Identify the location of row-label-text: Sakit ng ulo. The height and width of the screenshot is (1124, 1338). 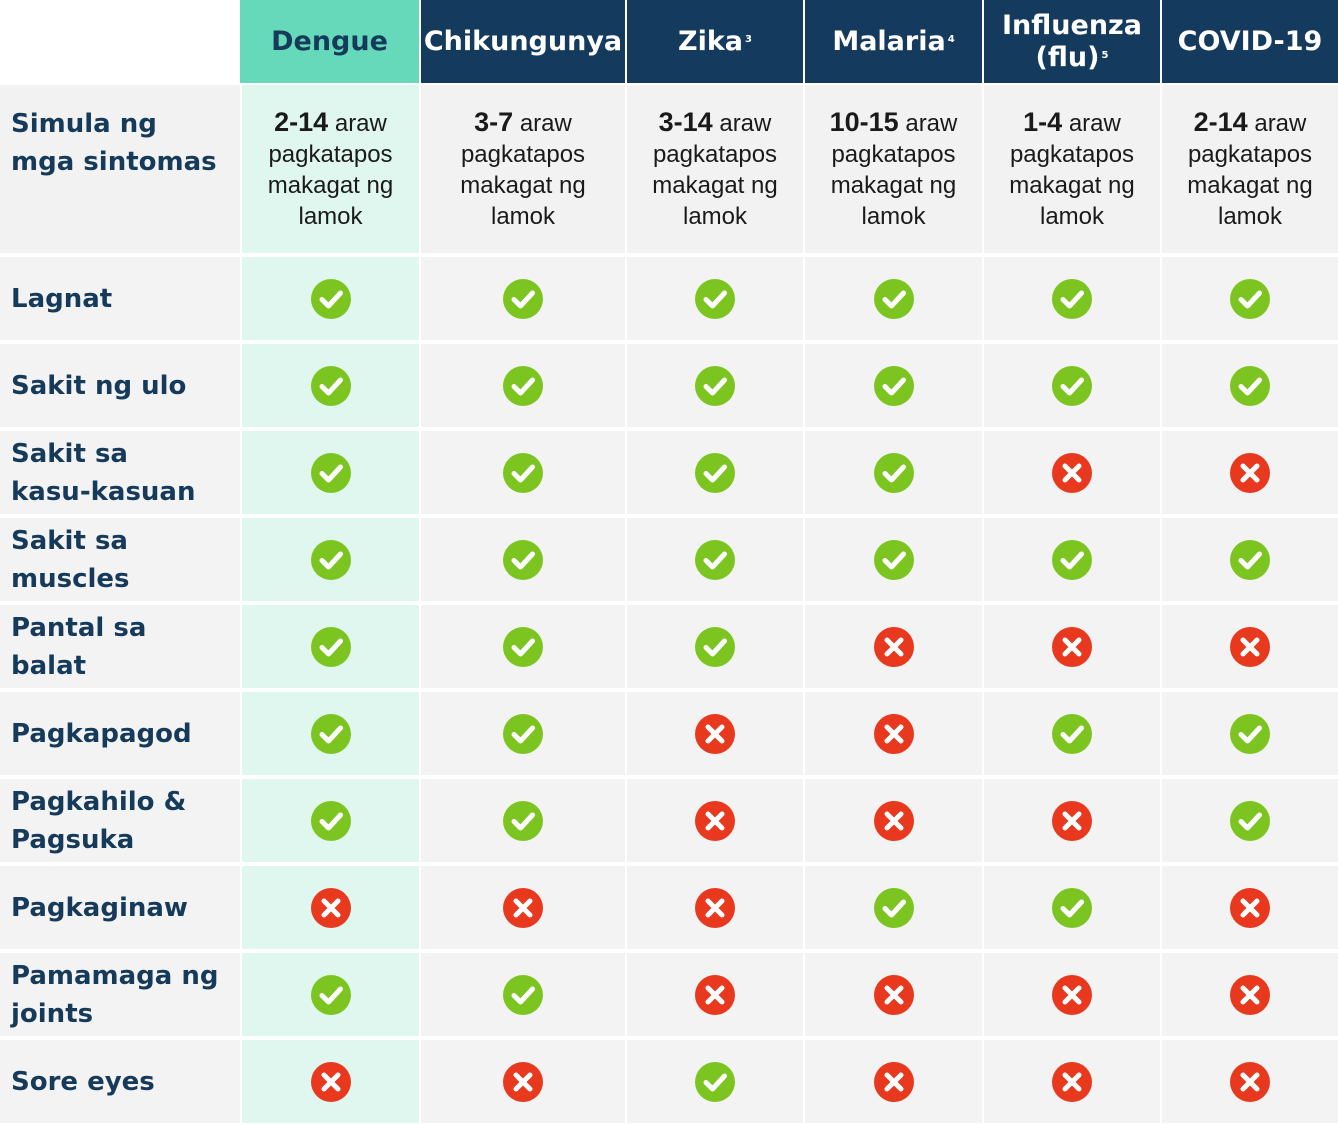
(99, 385).